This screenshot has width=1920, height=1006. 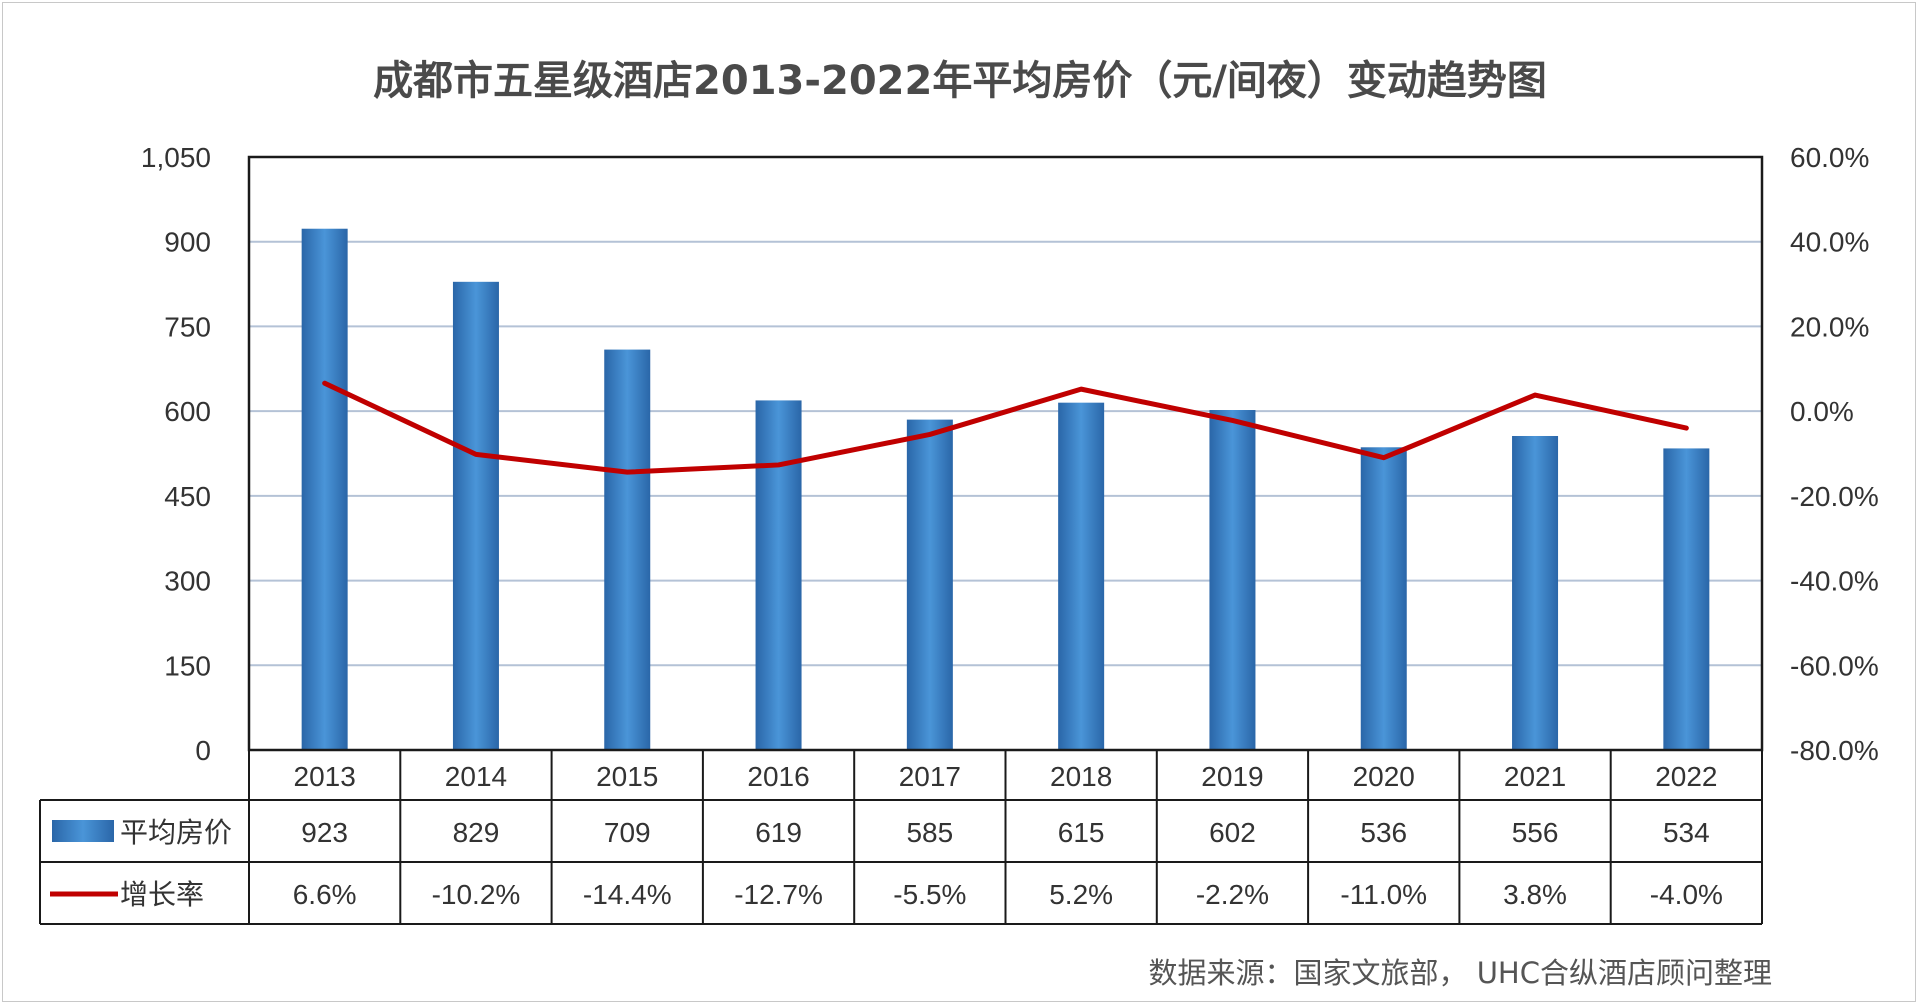 What do you see at coordinates (1686, 776) in the screenshot?
I see `x-tick-label-2022: 2022` at bounding box center [1686, 776].